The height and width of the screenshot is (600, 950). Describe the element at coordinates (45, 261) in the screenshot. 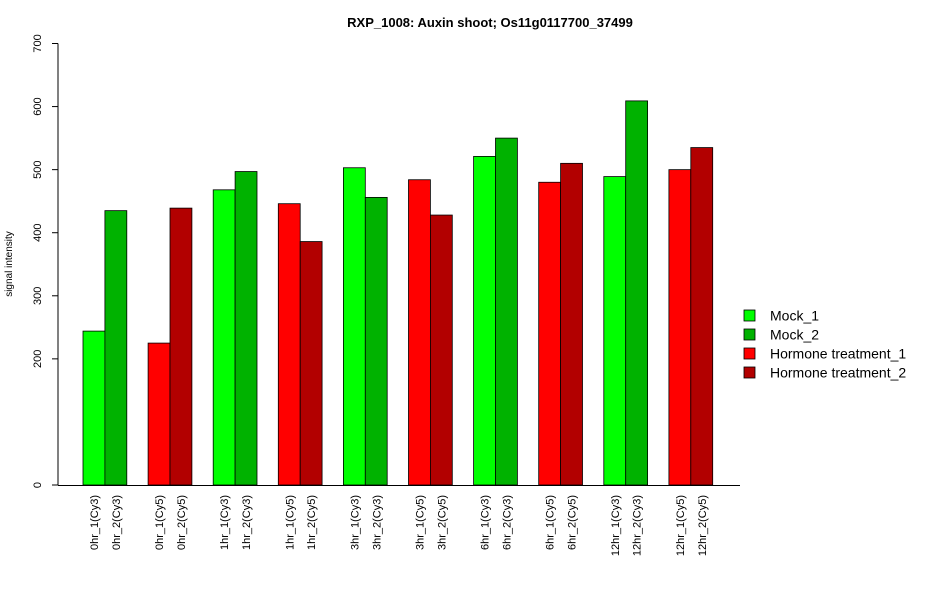

I see `y-axis: 0 200 300 400 500 600 700` at that location.